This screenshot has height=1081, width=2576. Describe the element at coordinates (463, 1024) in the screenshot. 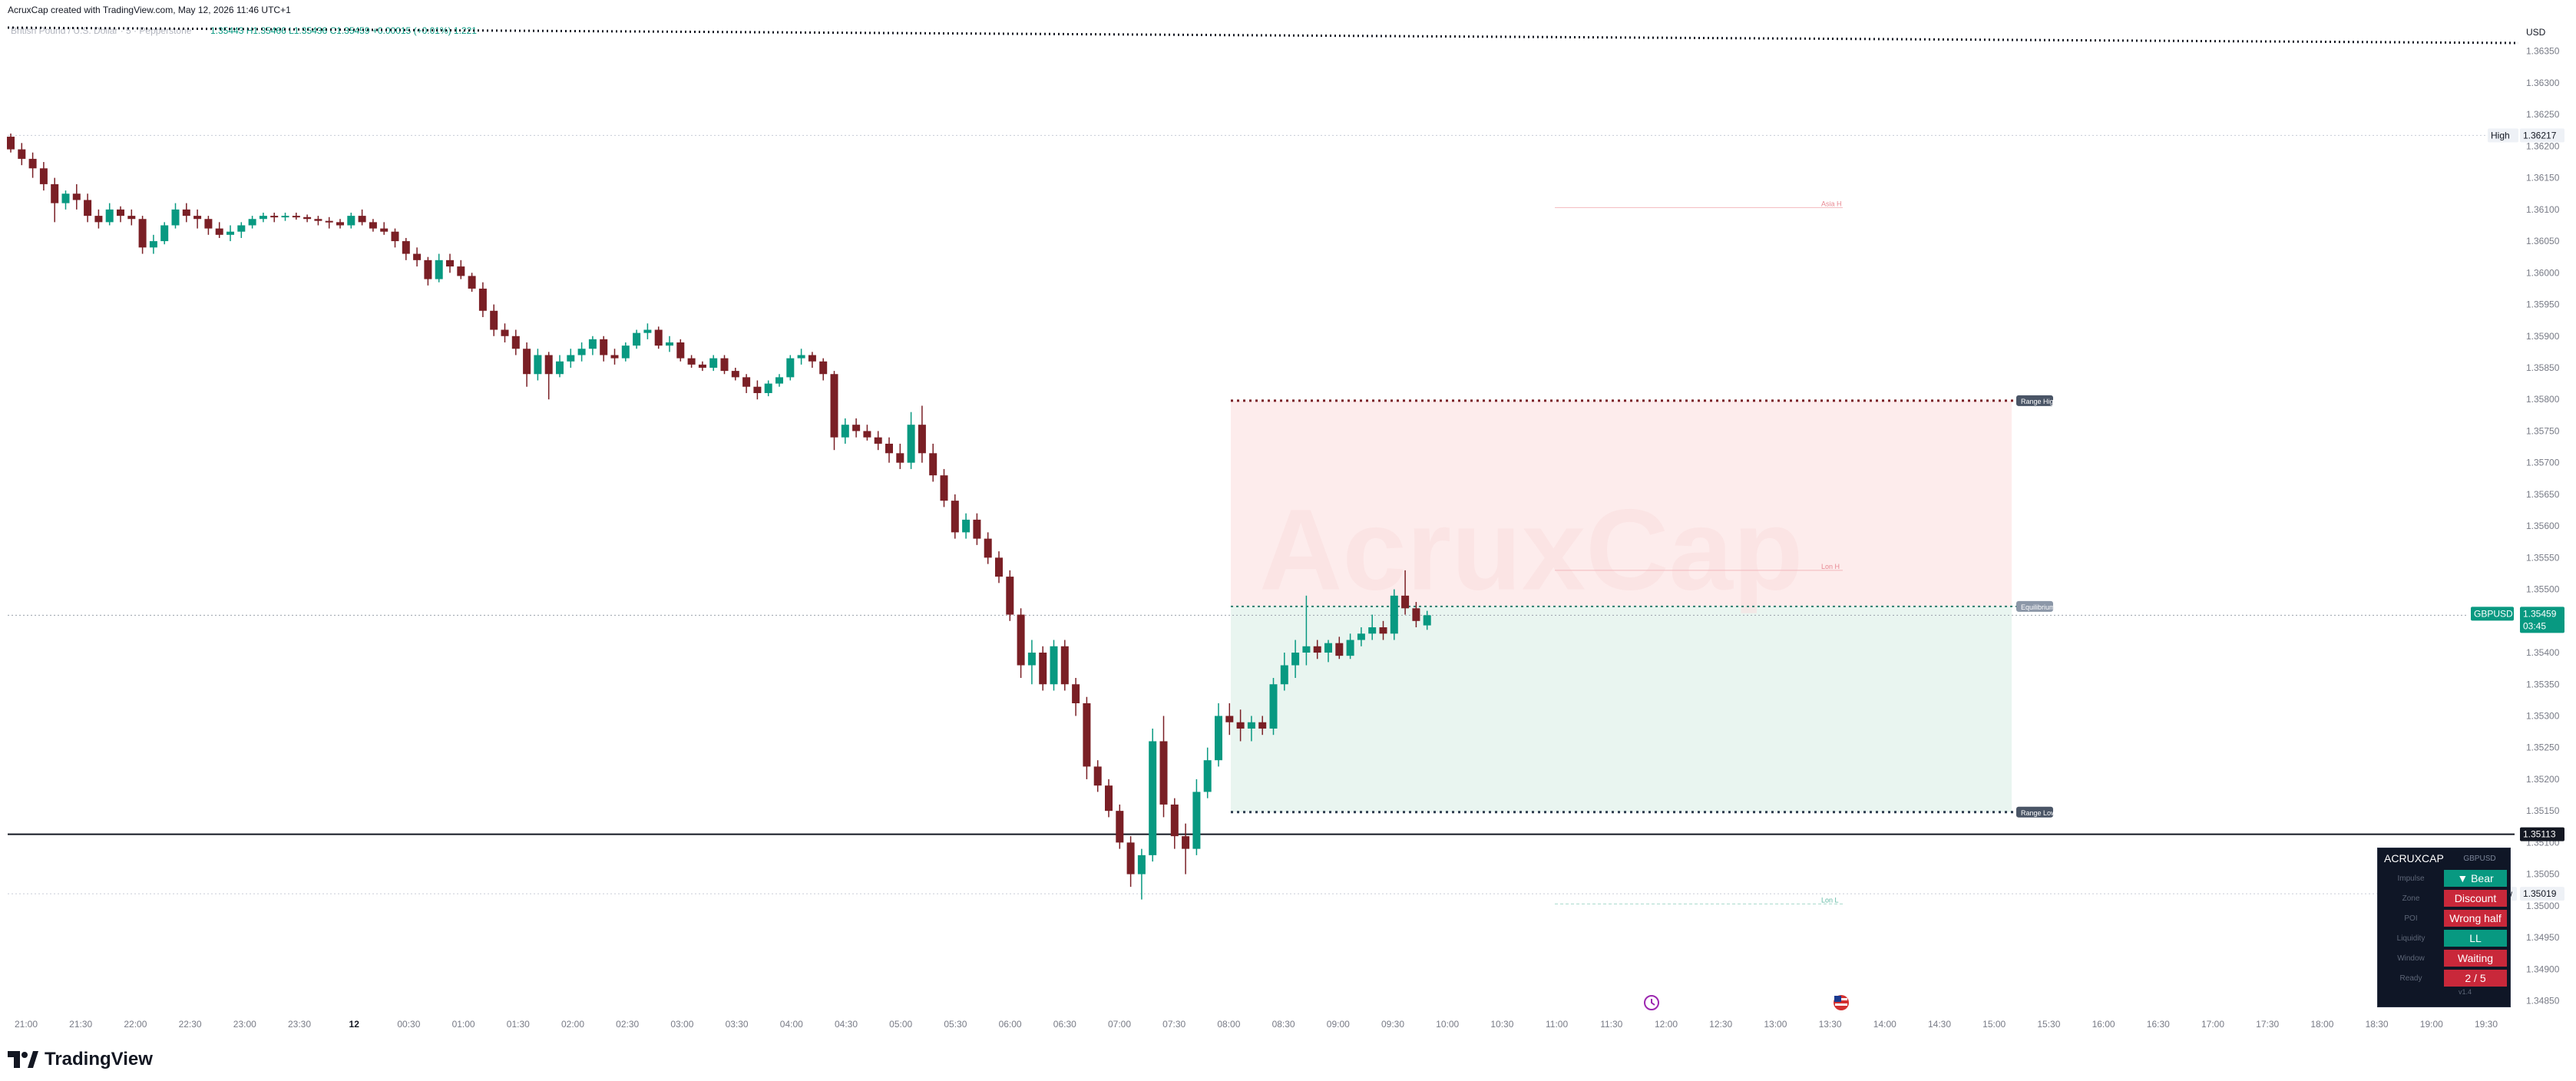

I see `time-tick-label: 01:00` at that location.